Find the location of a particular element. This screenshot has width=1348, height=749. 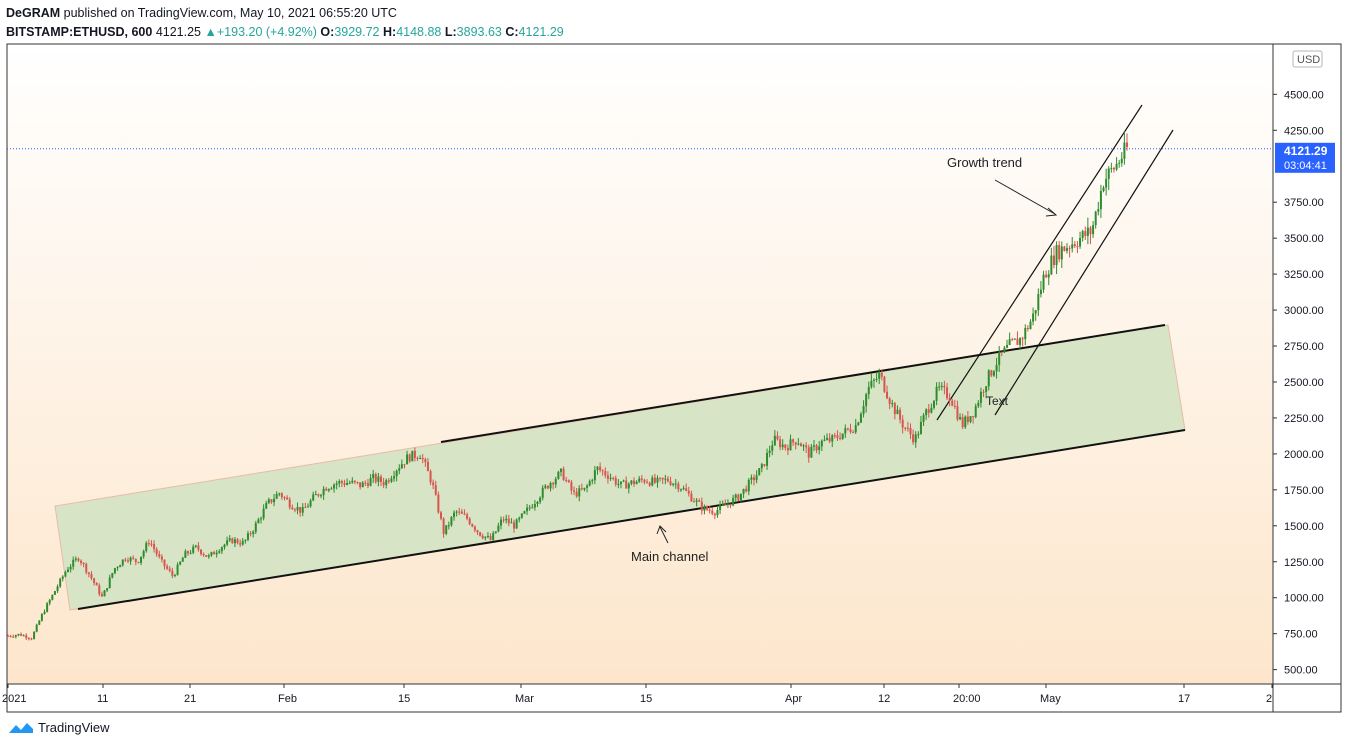

author: DeGRAM is located at coordinates (33, 13).